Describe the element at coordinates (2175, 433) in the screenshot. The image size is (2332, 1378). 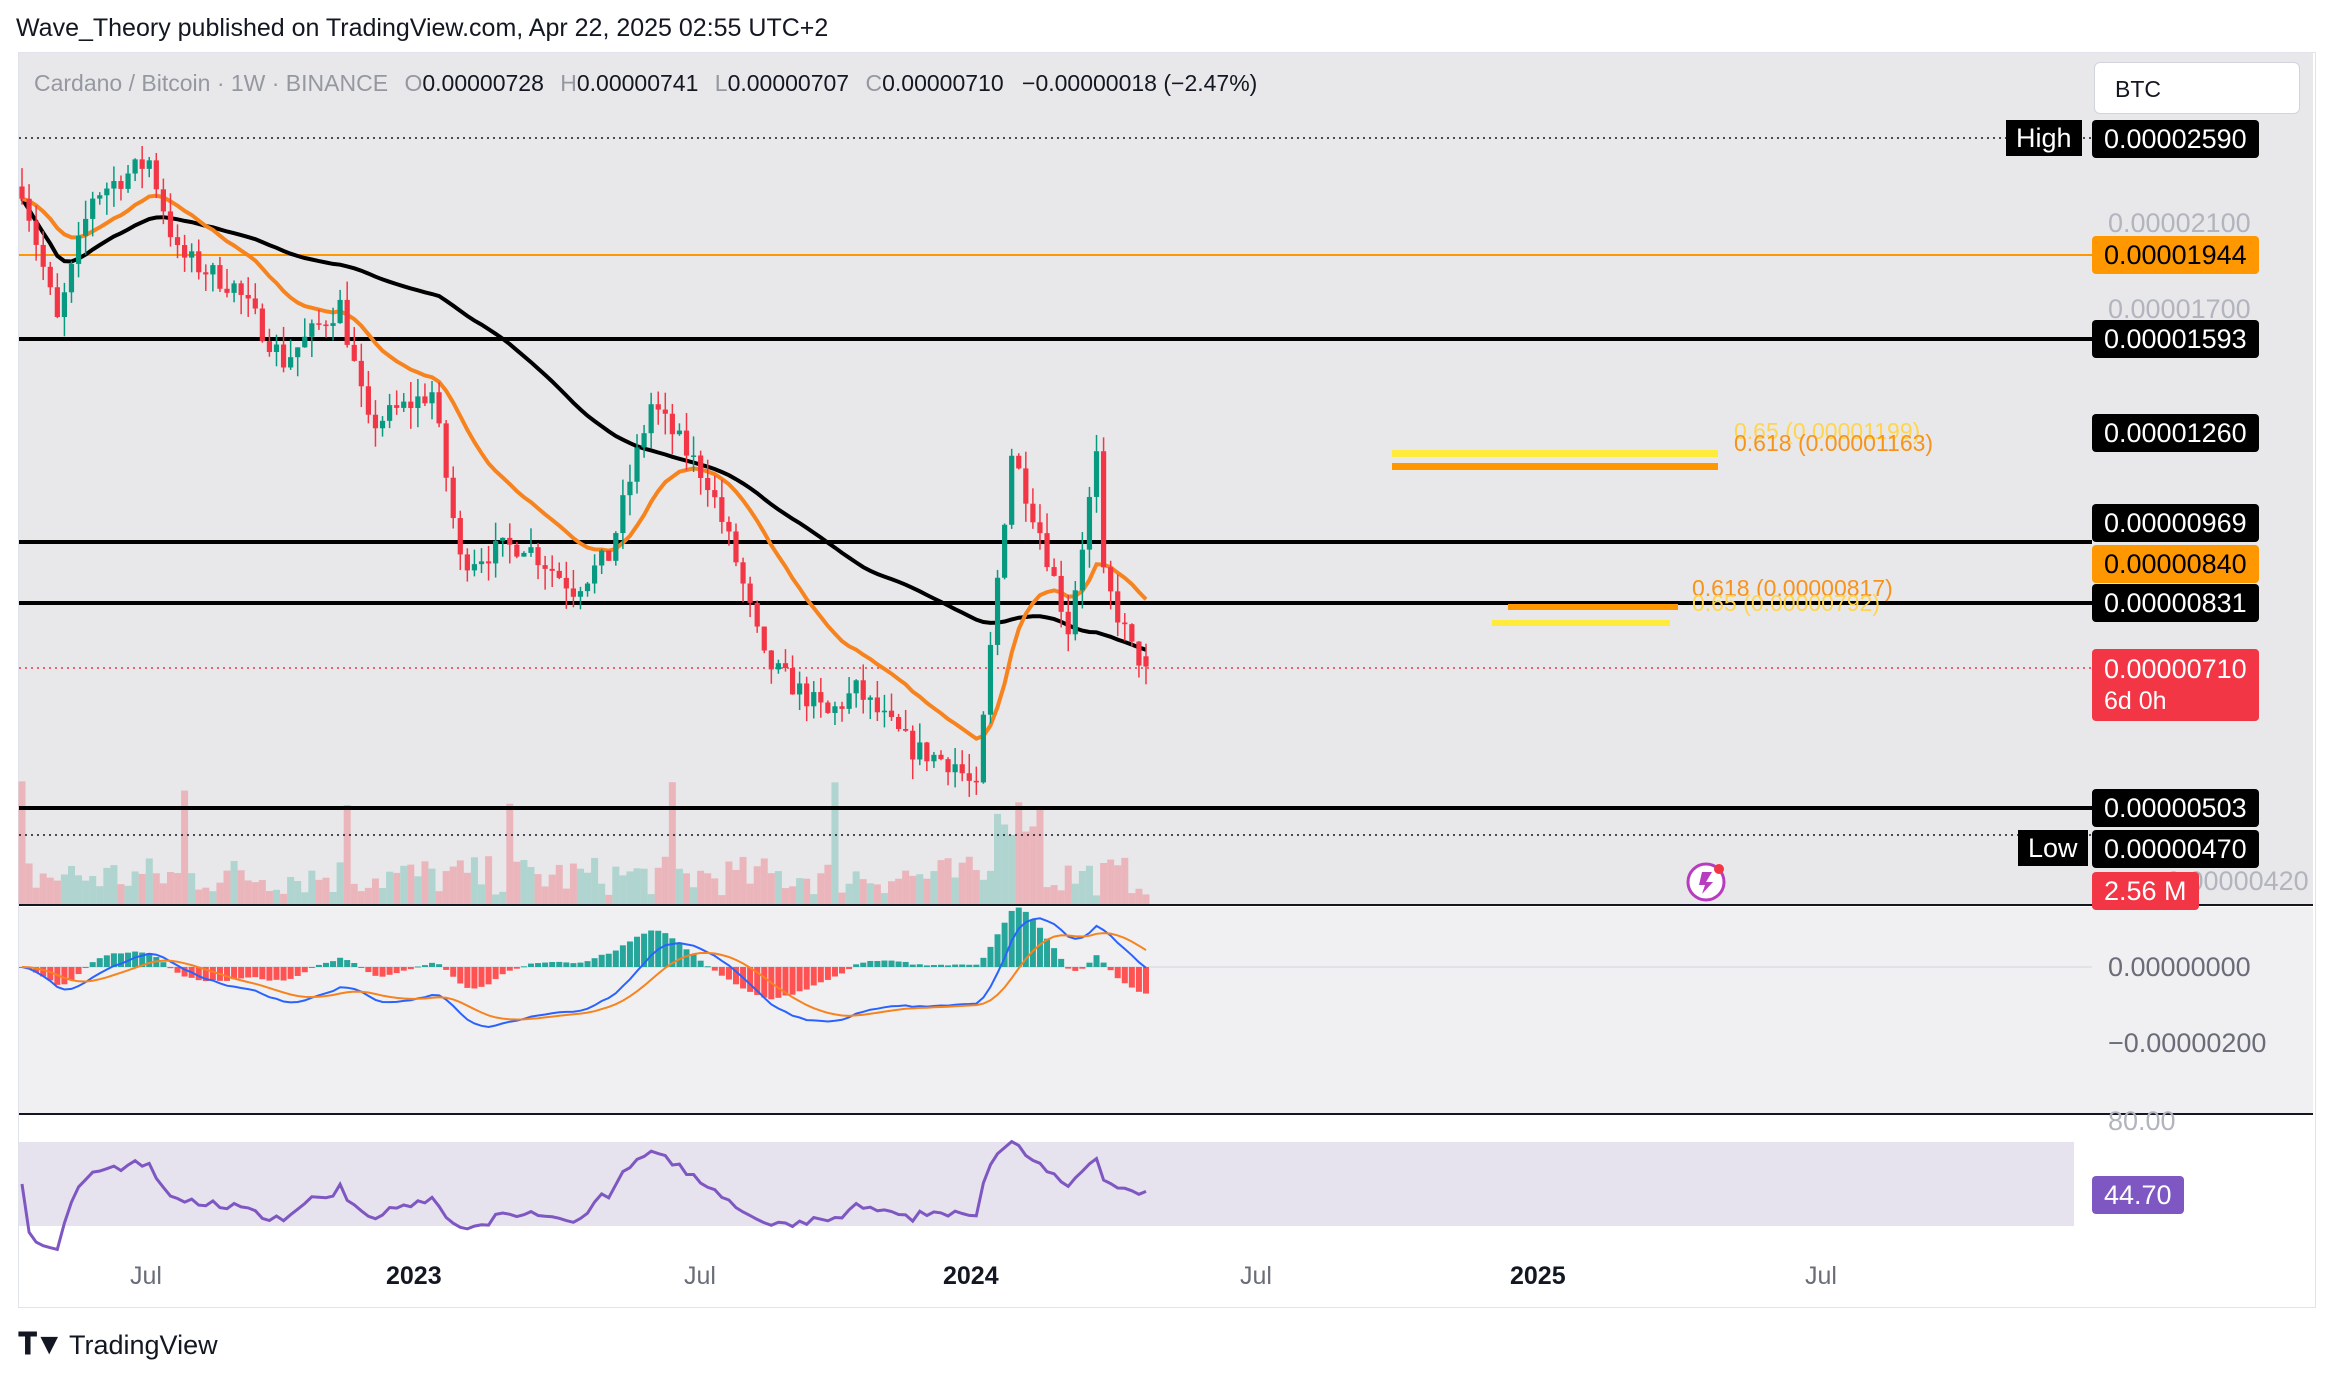
I see `level-1260-label: 0.00001260` at that location.